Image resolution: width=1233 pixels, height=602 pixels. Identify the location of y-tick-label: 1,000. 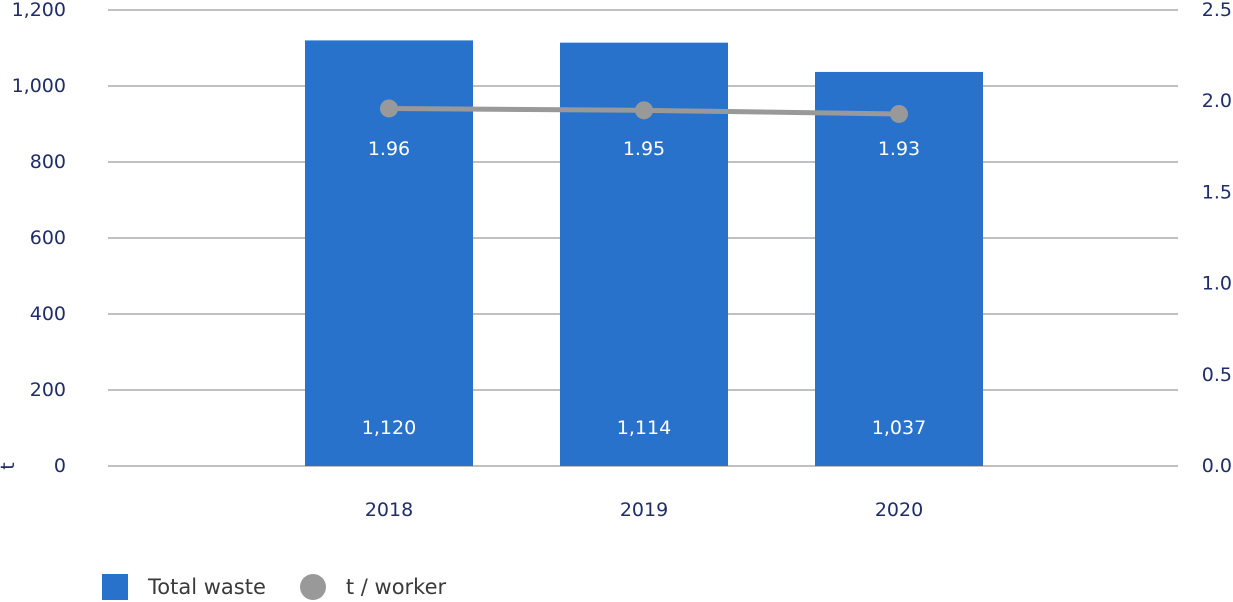
(39, 86).